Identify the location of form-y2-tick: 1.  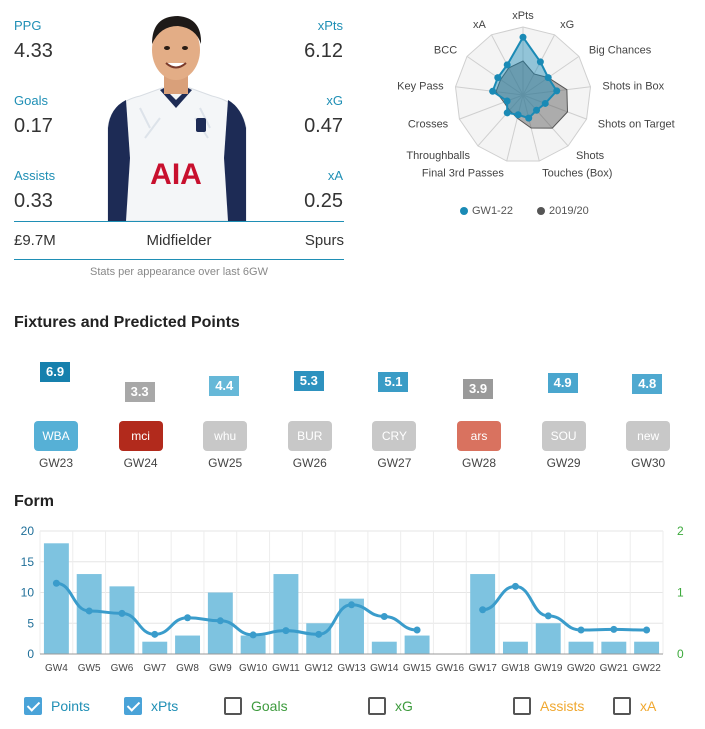
(680, 593).